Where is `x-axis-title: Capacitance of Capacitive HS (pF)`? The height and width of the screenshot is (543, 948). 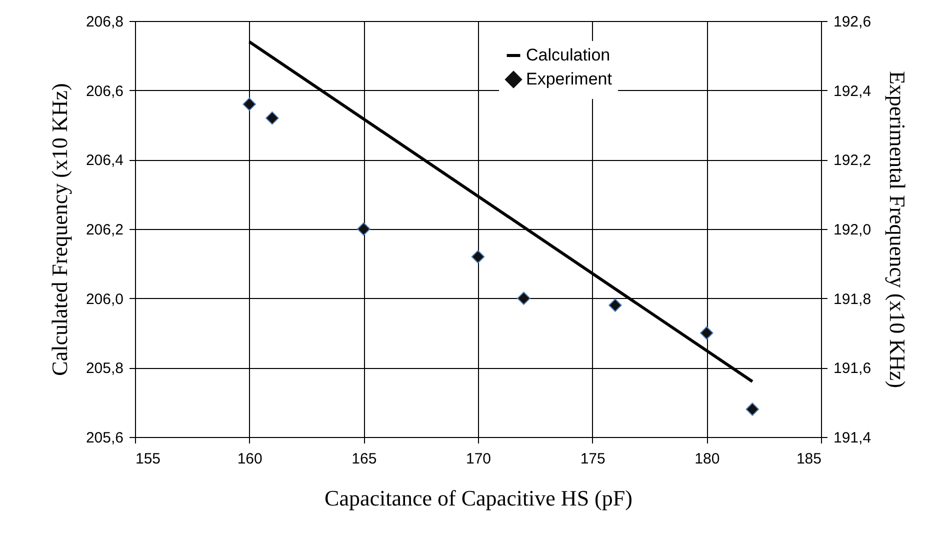
x-axis-title: Capacitance of Capacitive HS (pF) is located at coordinates (478, 498).